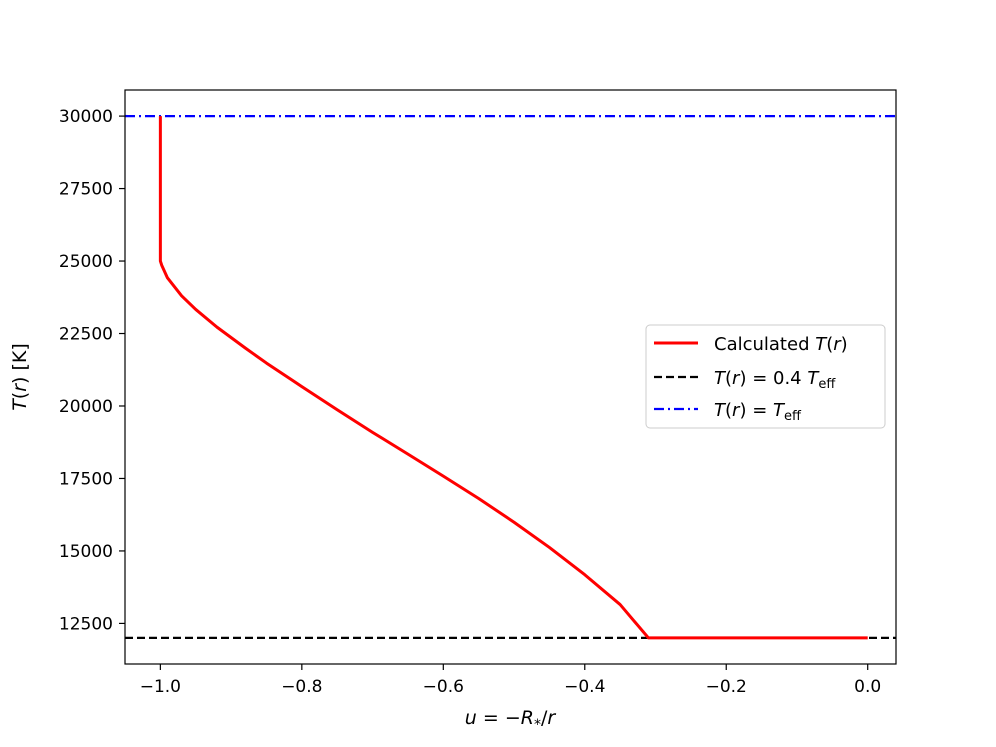 Image resolution: width=996 pixels, height=747 pixels. What do you see at coordinates (86, 552) in the screenshot?
I see `y-tick-label: 15000` at bounding box center [86, 552].